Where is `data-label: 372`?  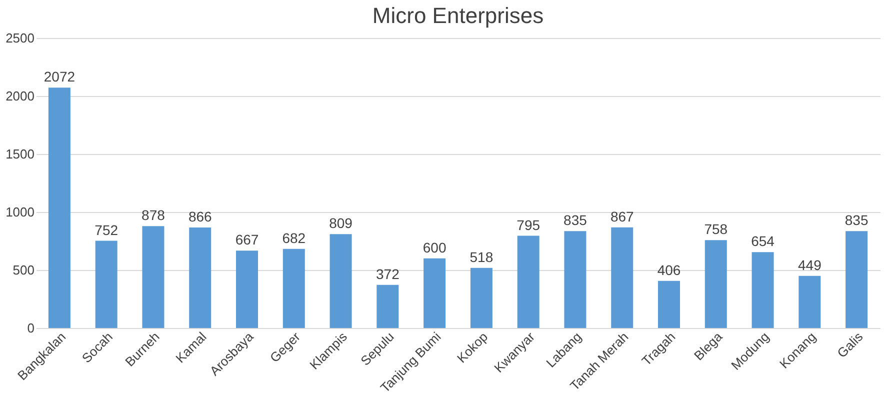 data-label: 372 is located at coordinates (388, 274).